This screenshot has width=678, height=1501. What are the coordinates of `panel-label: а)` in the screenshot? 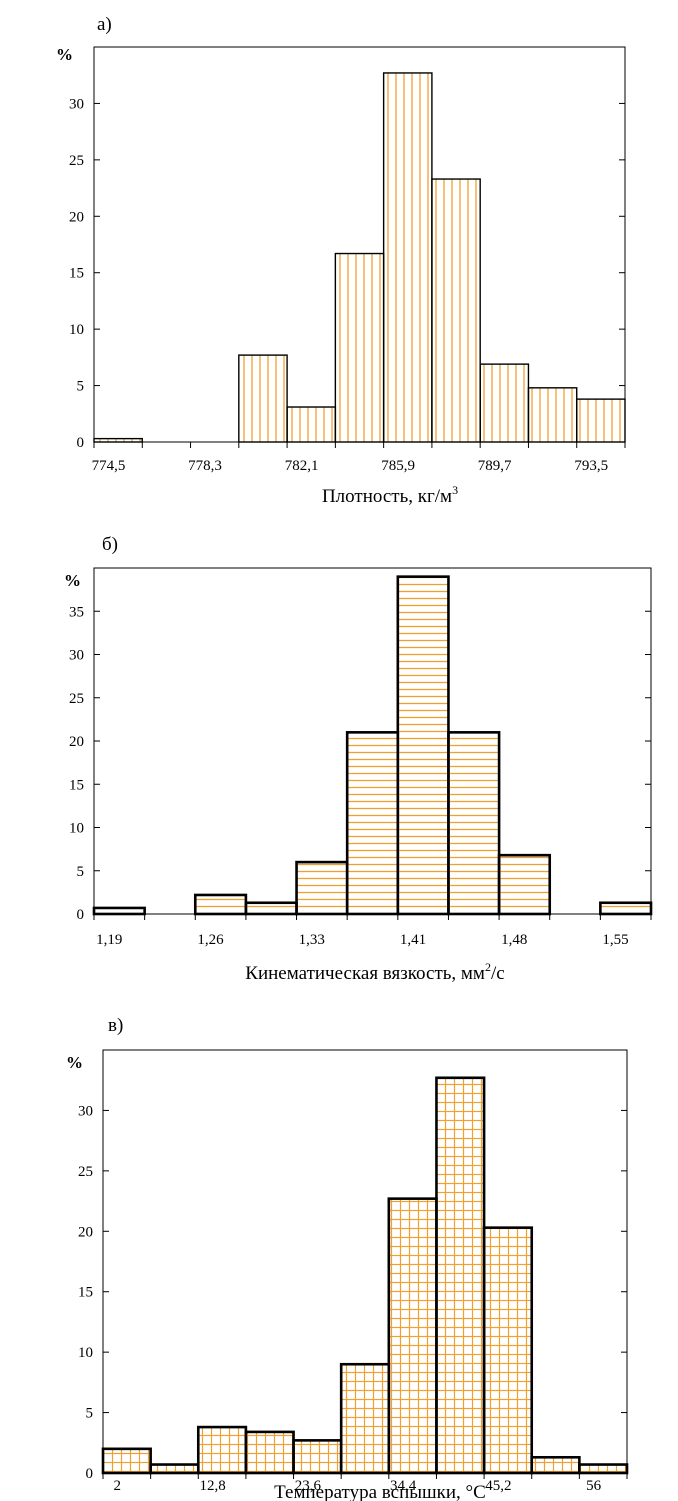 It's located at (104, 24).